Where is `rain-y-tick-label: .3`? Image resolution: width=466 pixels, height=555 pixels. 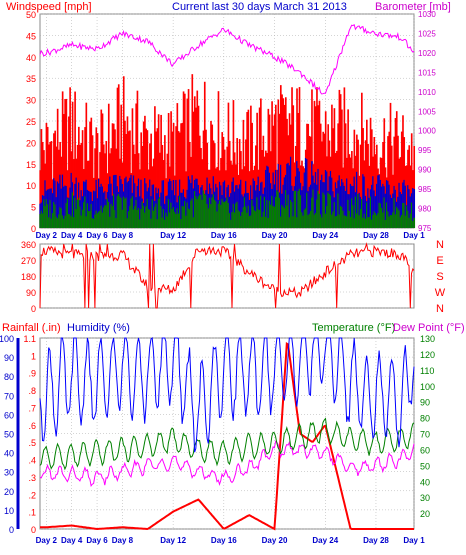 rain-y-tick-label: .3 is located at coordinates (32, 478).